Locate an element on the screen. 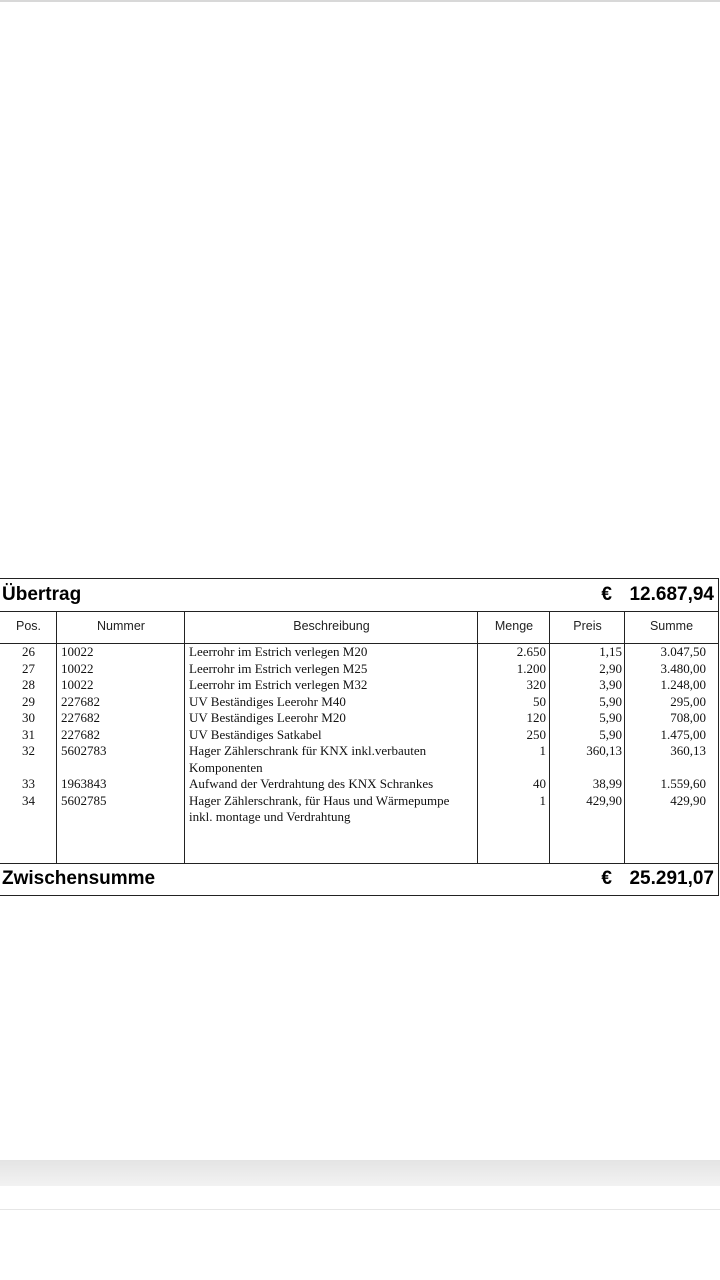 The height and width of the screenshot is (1280, 720). pos-cell: 27 is located at coordinates (28, 668).